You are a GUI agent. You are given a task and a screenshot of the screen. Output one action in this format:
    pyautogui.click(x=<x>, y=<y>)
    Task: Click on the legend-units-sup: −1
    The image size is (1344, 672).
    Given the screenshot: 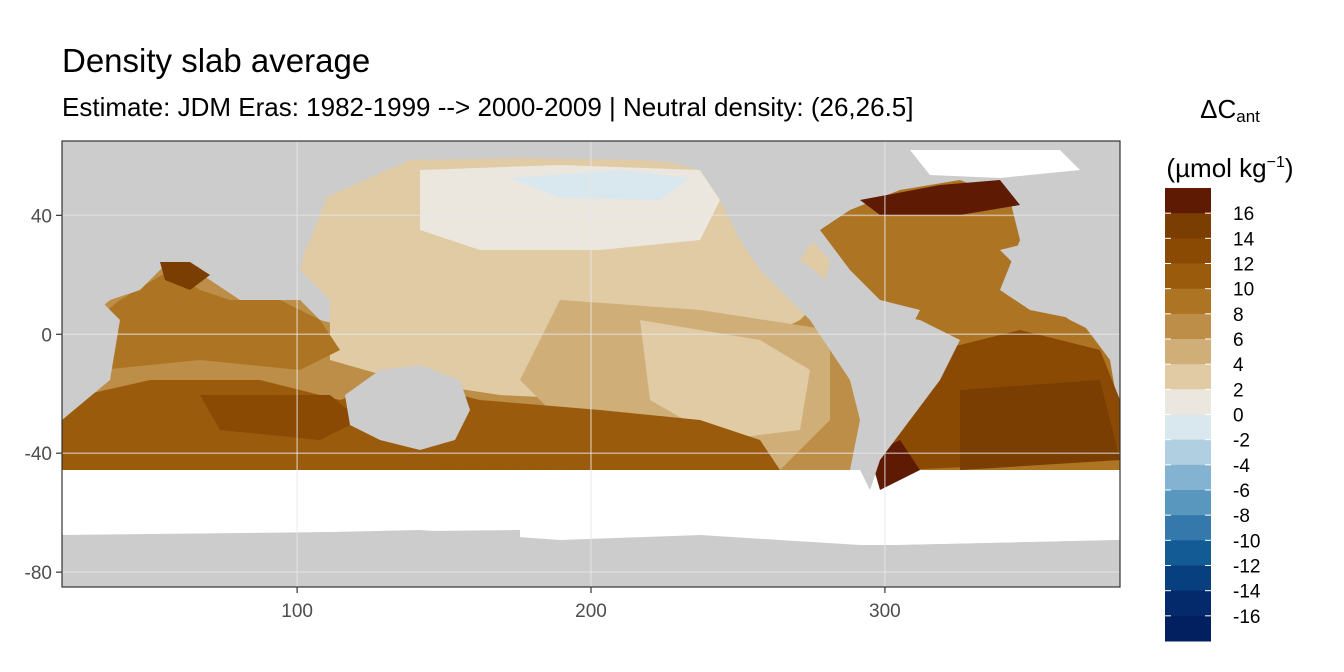 What is the action you would take?
    pyautogui.click(x=1275, y=162)
    